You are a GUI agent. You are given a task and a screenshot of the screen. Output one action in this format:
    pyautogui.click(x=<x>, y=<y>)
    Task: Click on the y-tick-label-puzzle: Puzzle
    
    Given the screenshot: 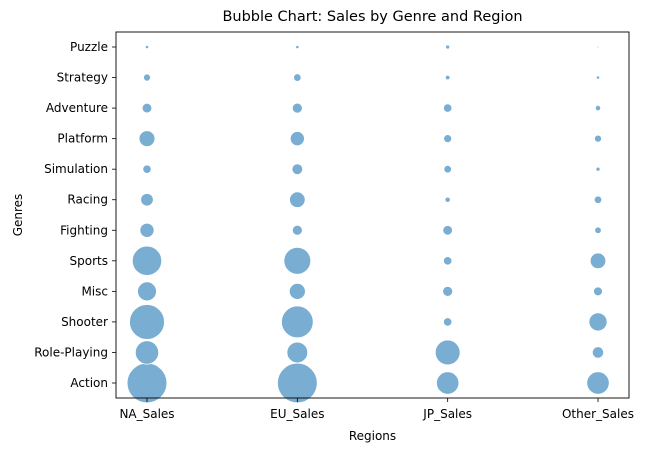 What is the action you would take?
    pyautogui.click(x=89, y=47)
    